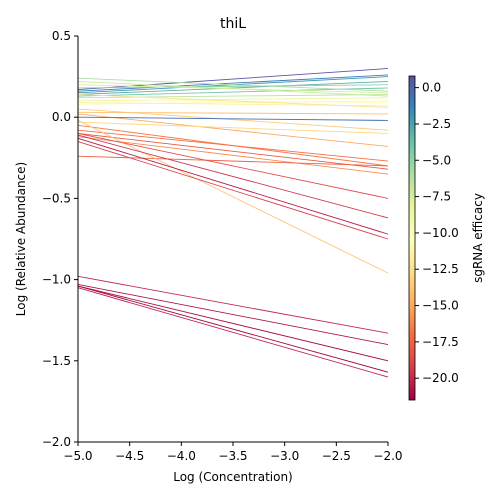 This screenshot has width=500, height=500. I want to click on y-tick-label: −2.0, so click(56, 442).